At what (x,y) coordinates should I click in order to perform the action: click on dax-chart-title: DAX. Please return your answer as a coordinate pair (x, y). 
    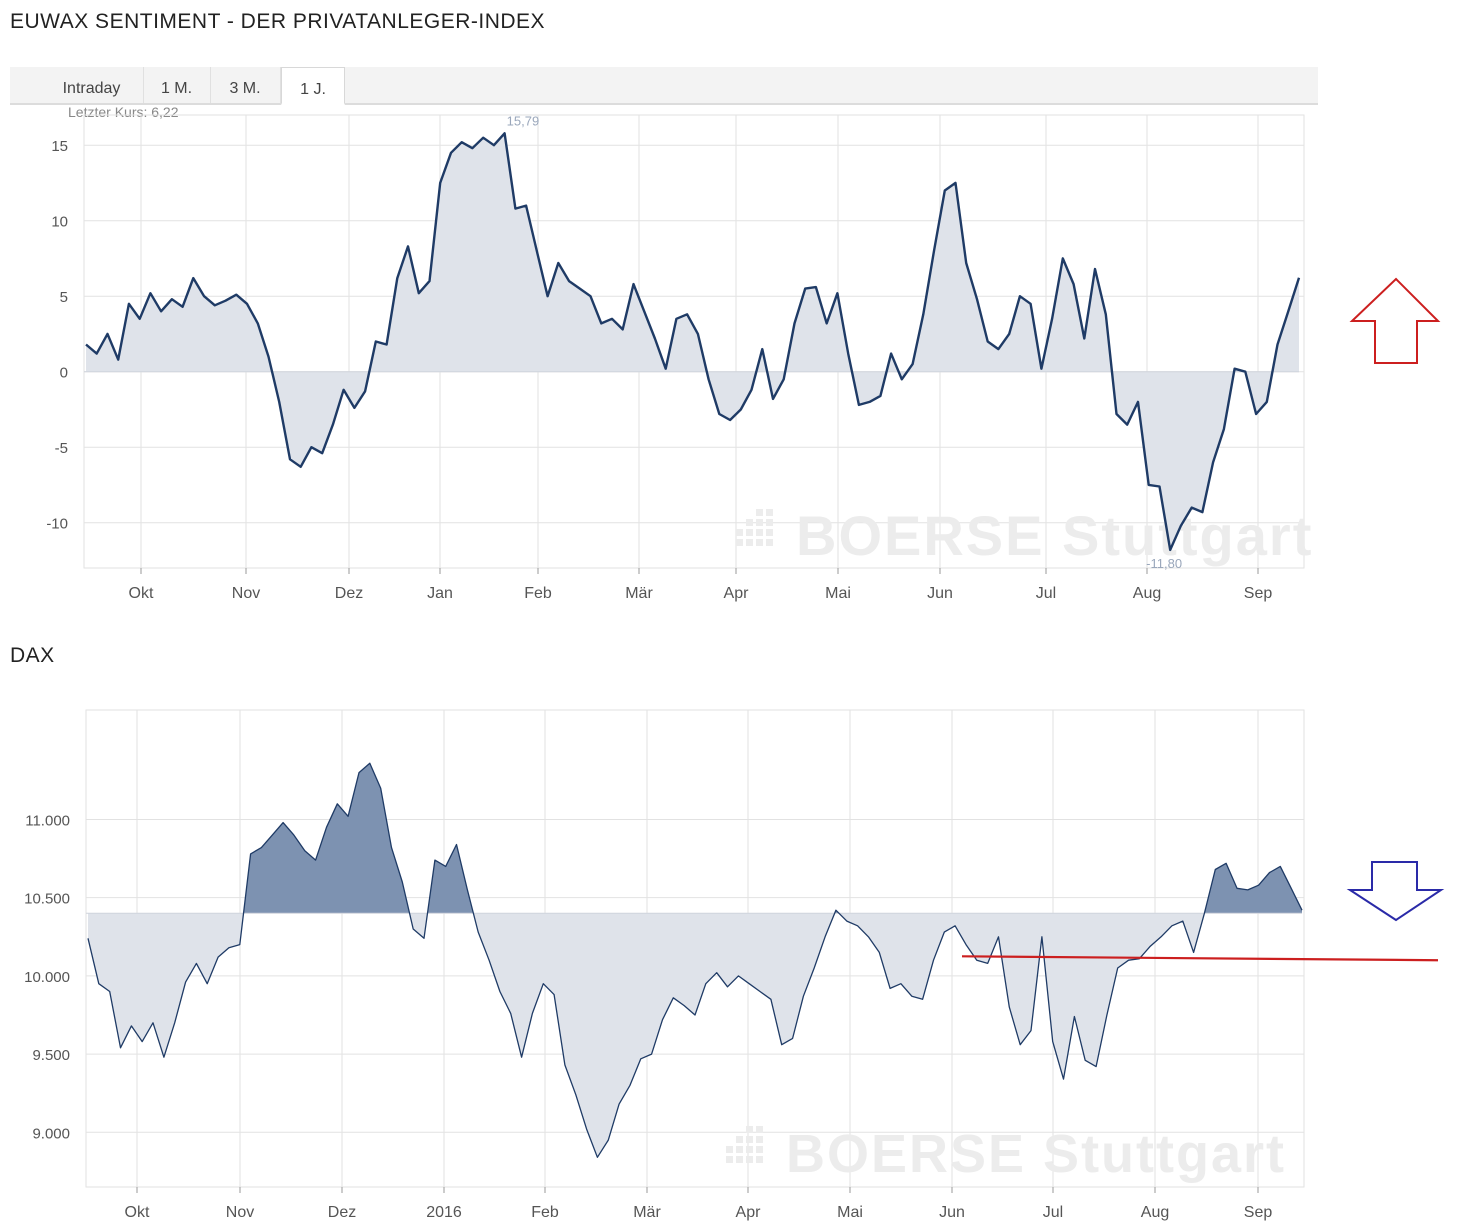
    Looking at the image, I should click on (32, 655).